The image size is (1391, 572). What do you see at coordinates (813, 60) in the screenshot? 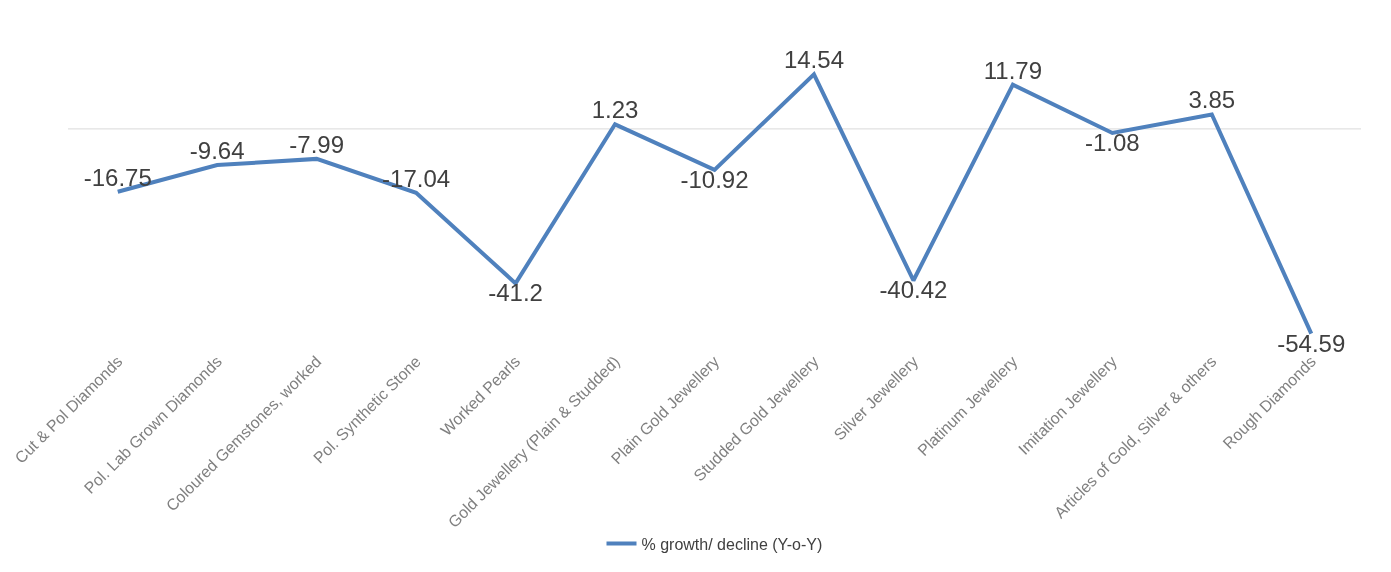
I see `data-label: 14.54` at bounding box center [813, 60].